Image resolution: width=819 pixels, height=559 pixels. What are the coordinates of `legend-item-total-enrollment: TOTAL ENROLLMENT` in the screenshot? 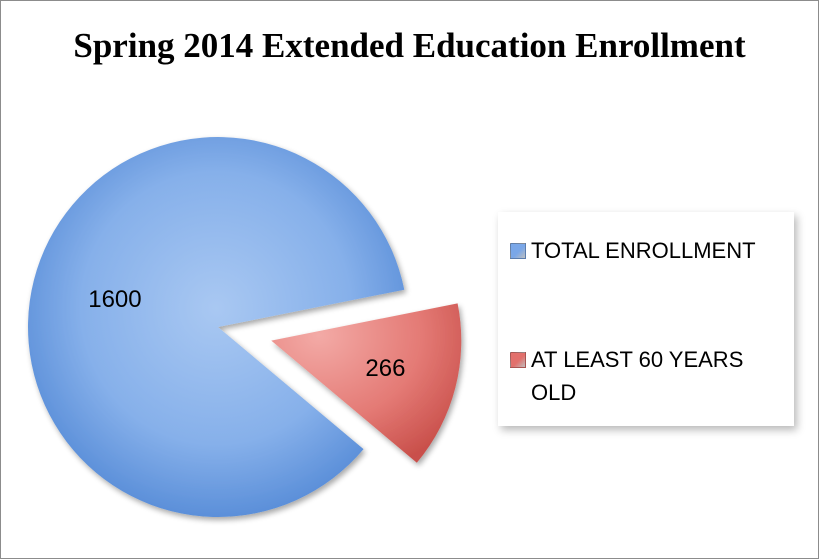 It's located at (649, 250).